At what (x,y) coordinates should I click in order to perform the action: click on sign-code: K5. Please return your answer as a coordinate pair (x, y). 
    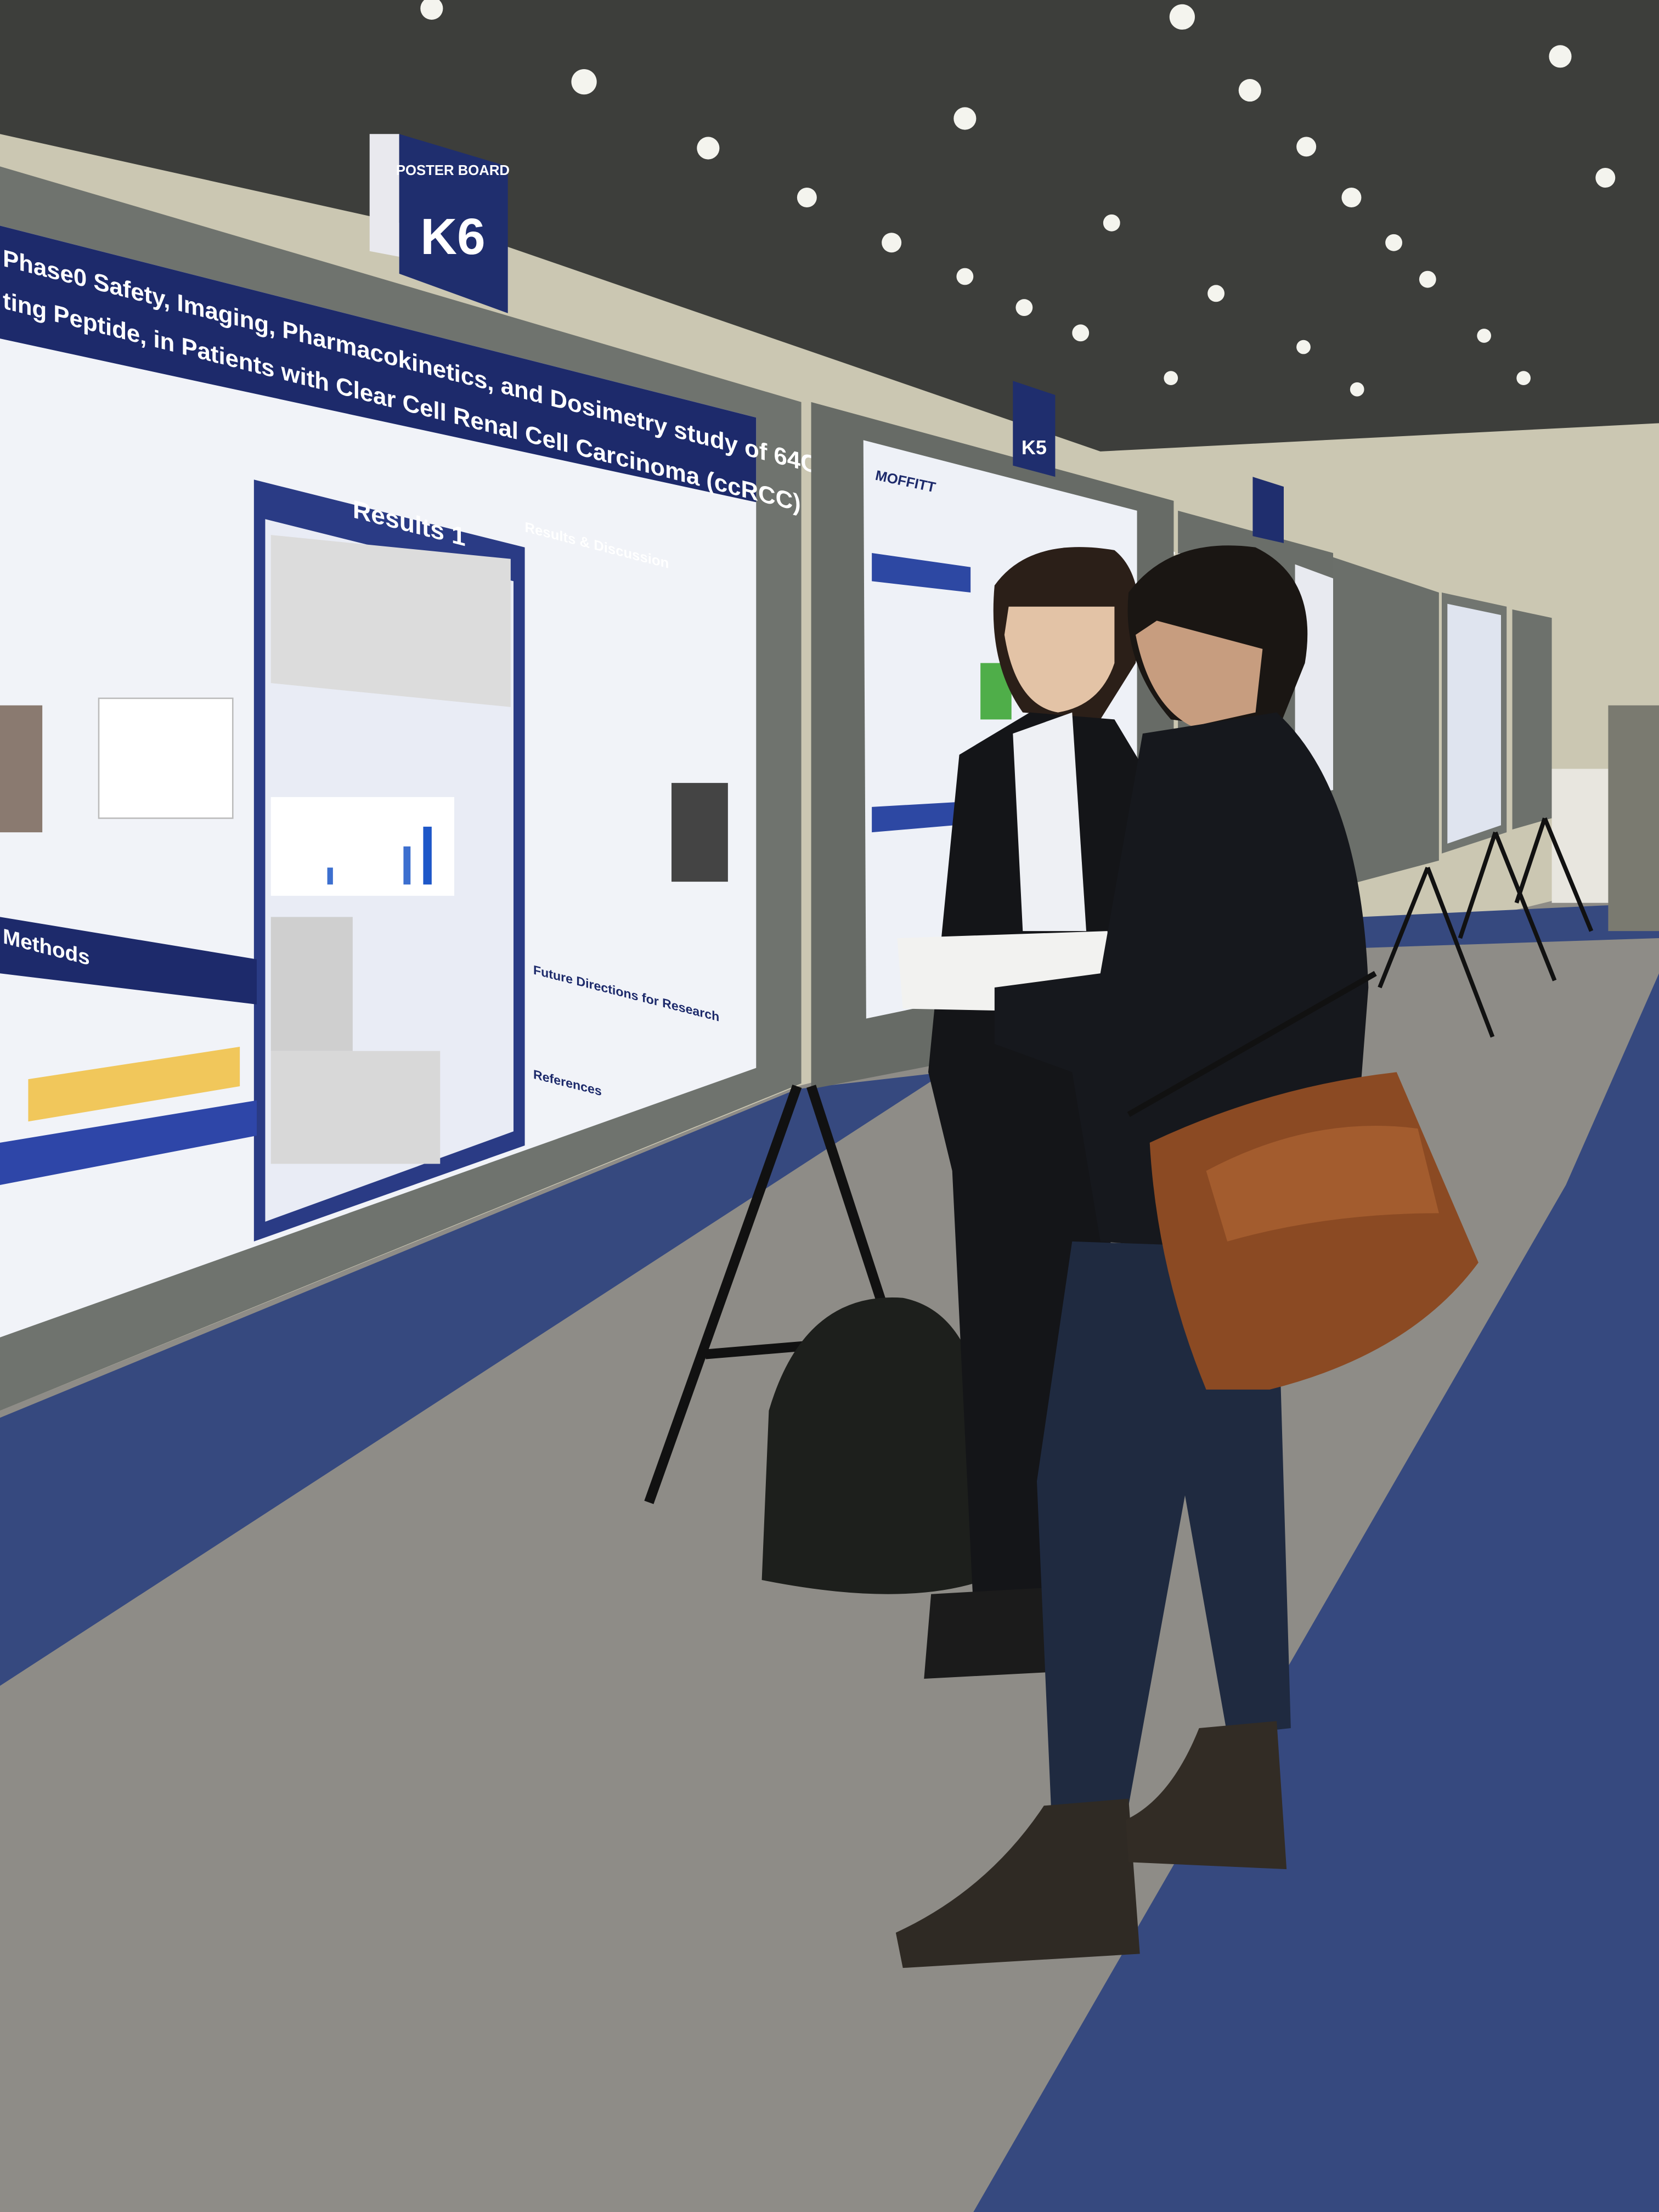
    Looking at the image, I should click on (1034, 448).